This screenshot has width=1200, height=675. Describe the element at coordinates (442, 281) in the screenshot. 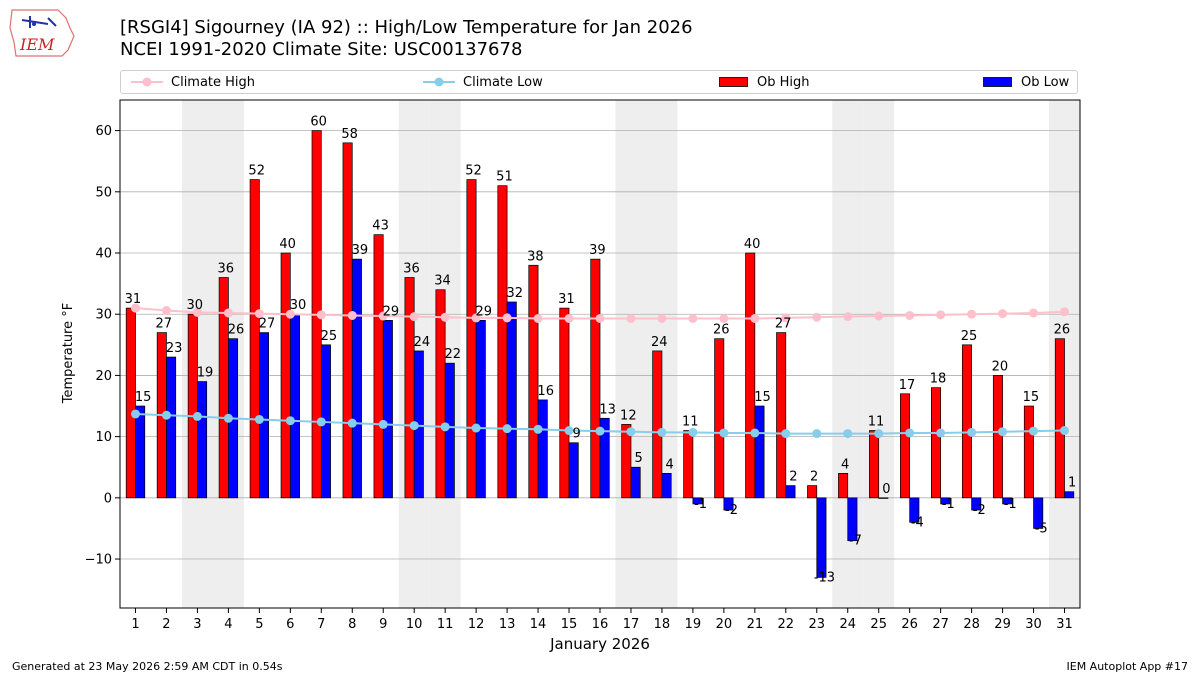

I see `ob-high-label: 34` at that location.